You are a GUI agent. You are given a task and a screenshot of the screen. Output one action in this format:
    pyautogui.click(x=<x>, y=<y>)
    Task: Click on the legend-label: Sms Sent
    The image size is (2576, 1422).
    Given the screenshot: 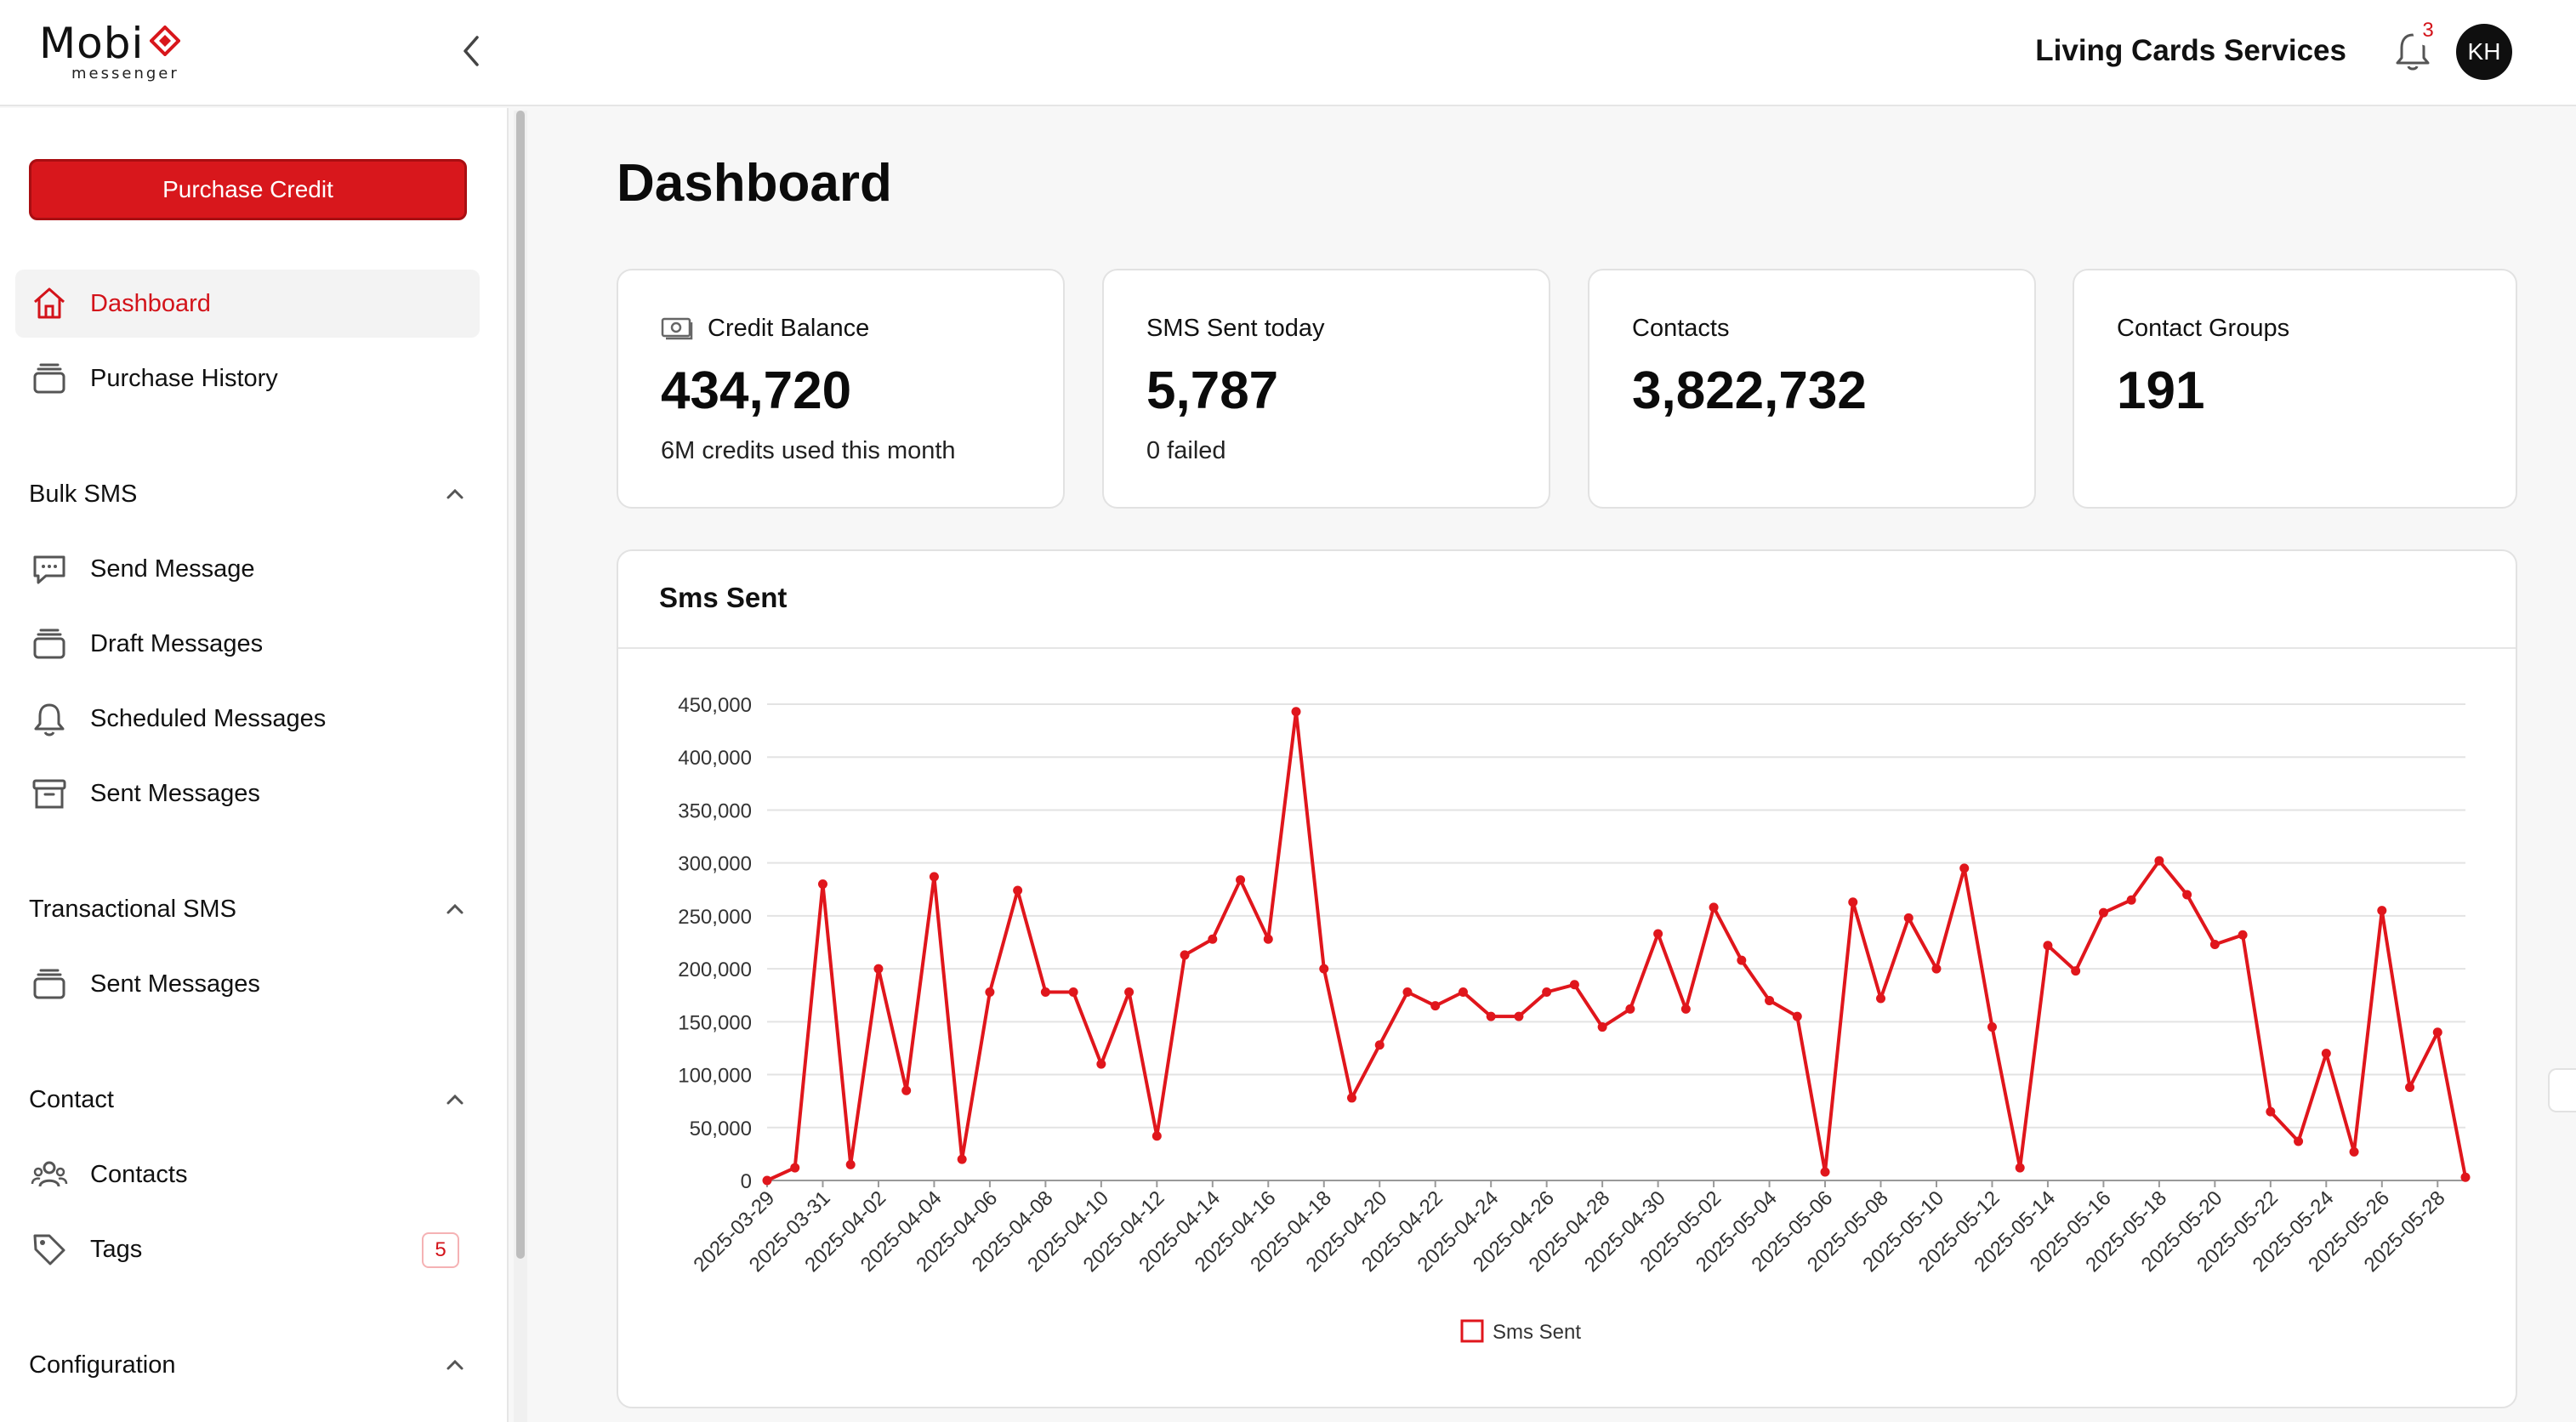 What is the action you would take?
    pyautogui.click(x=1537, y=1332)
    